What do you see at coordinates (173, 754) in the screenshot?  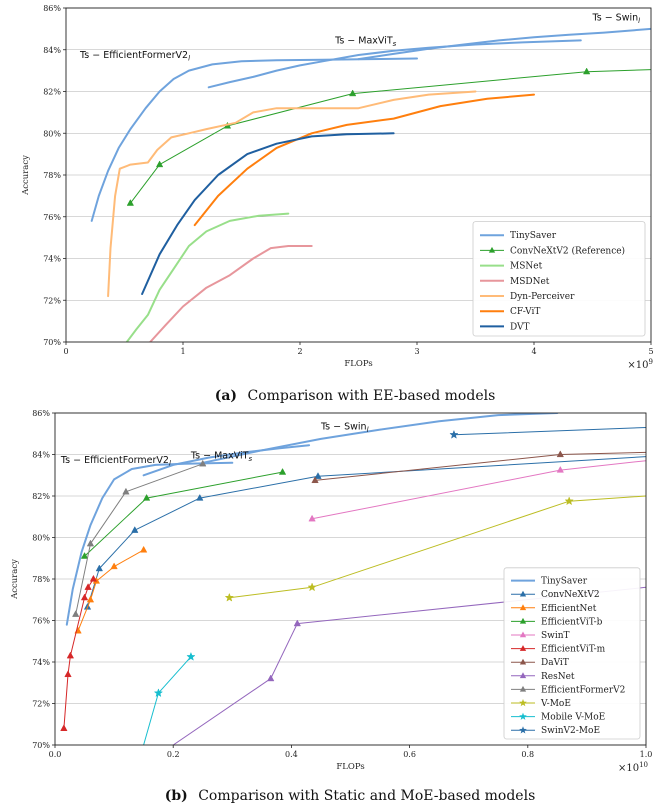 I see `x-tick-label: 0.2` at bounding box center [173, 754].